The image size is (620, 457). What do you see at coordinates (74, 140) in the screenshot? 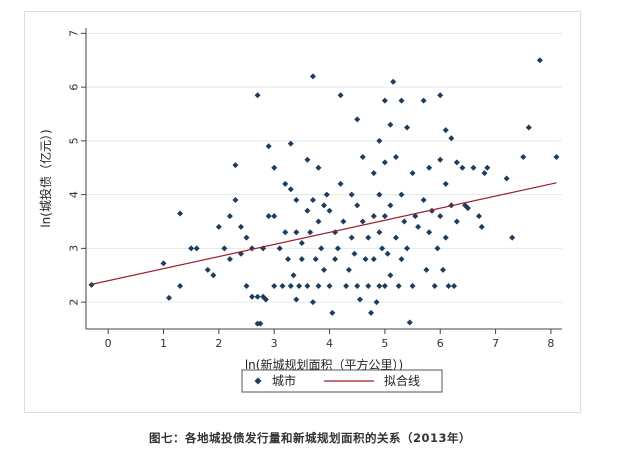
I see `y-tick-label: 5` at bounding box center [74, 140].